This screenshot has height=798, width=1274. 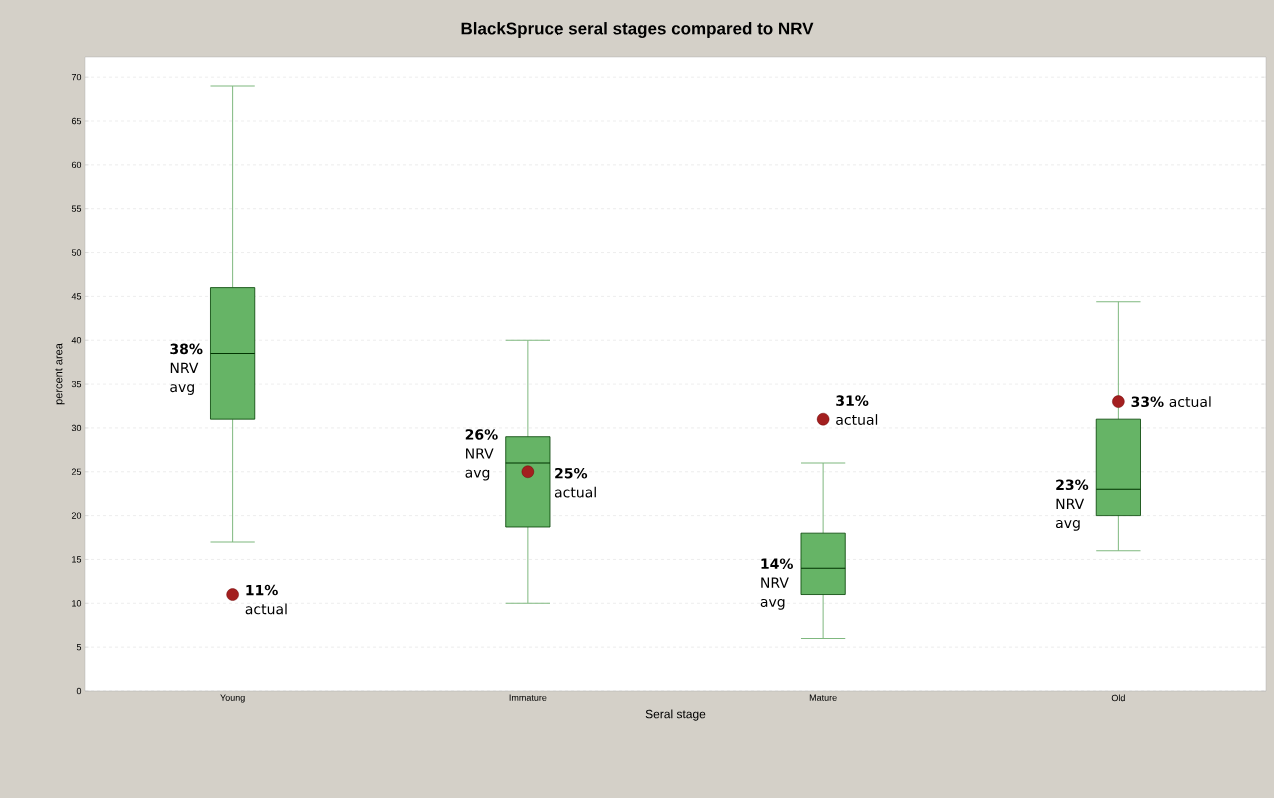 I want to click on annotation: 31% actual, so click(x=857, y=410).